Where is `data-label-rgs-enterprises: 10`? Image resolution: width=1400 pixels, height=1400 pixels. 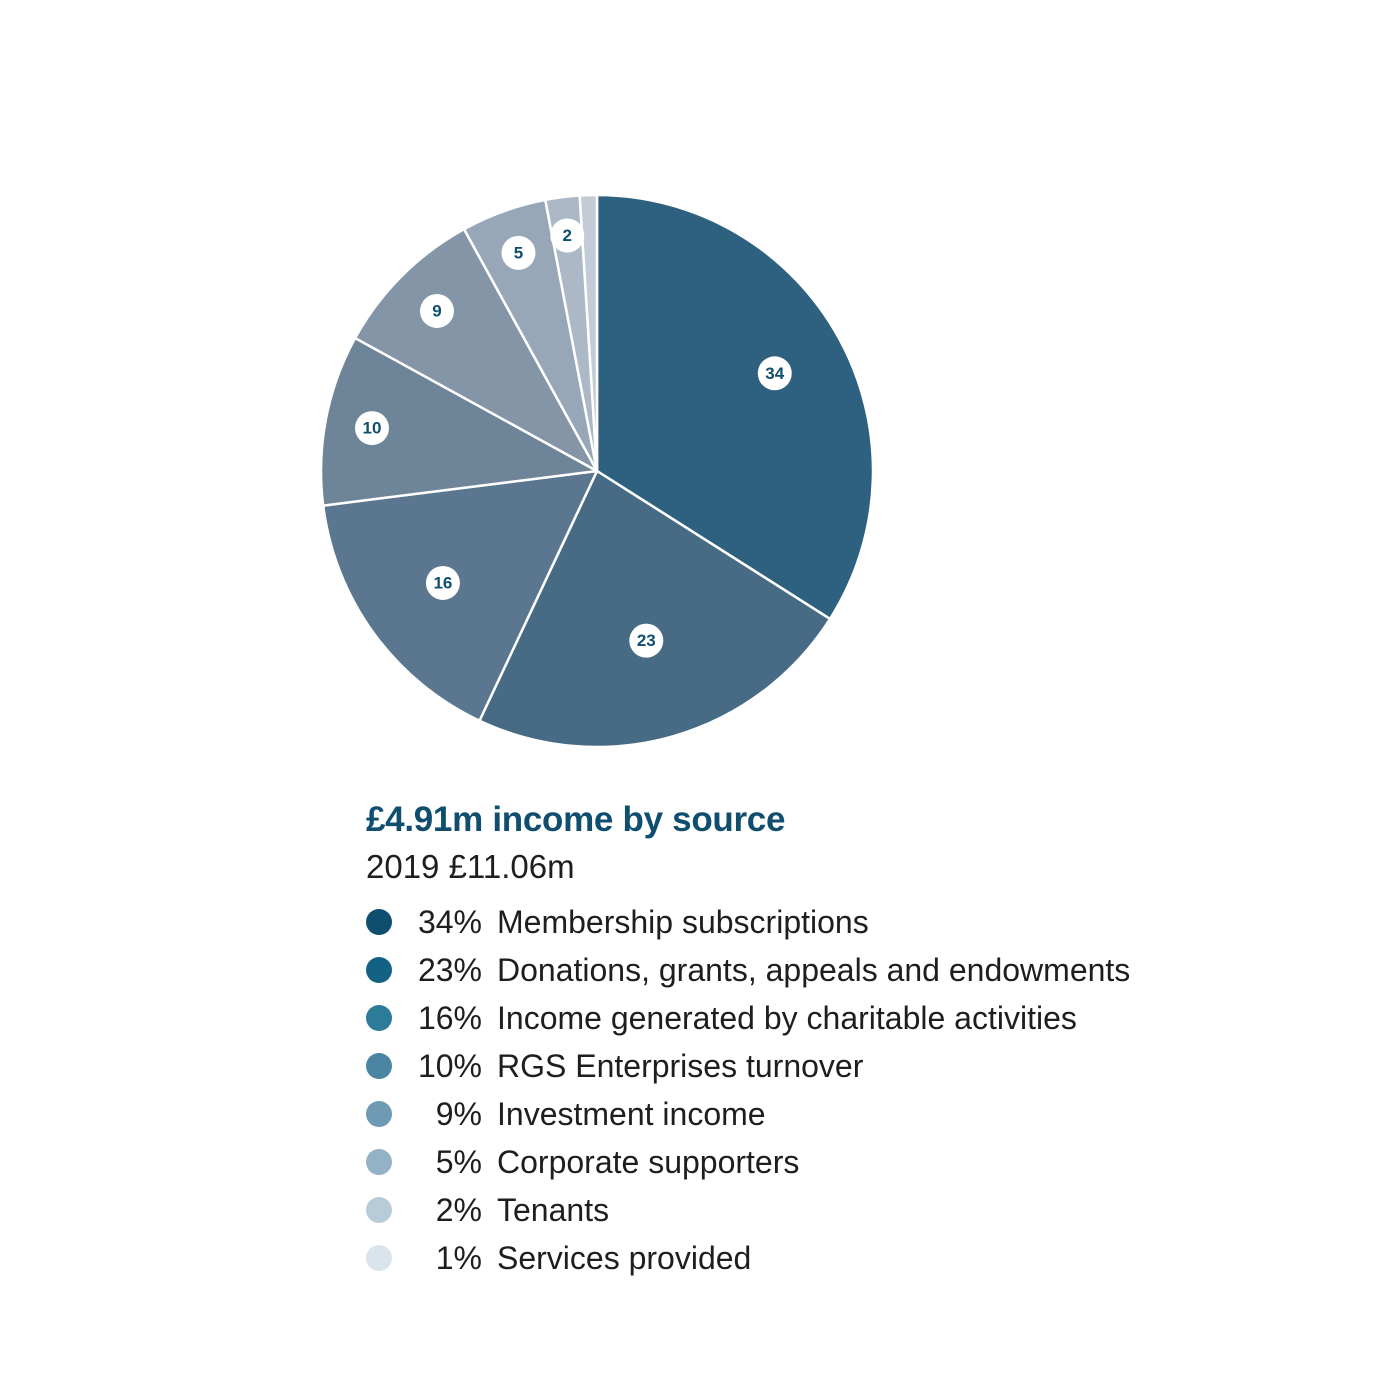
data-label-rgs-enterprises: 10 is located at coordinates (372, 428).